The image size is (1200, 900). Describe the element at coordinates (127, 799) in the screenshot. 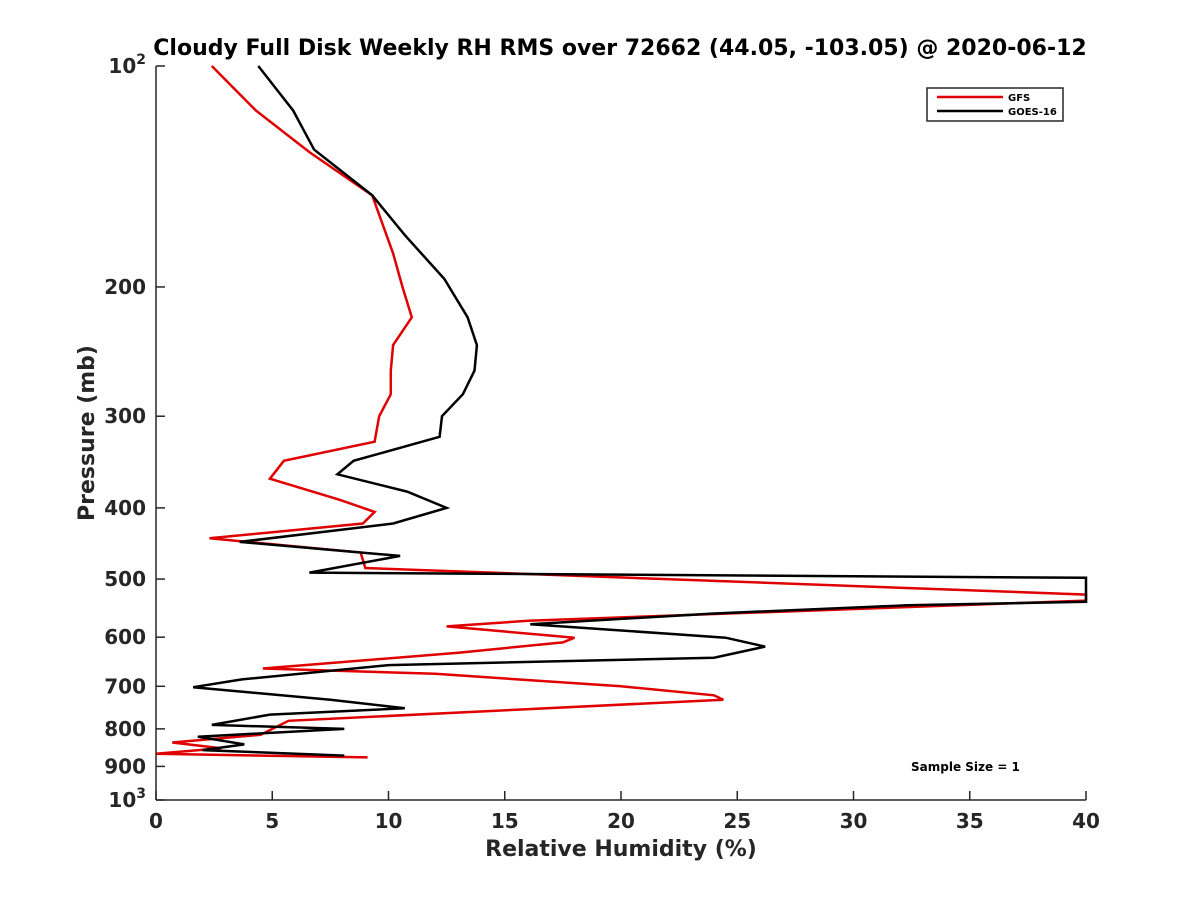

I see `y-tick-label: 10³` at that location.